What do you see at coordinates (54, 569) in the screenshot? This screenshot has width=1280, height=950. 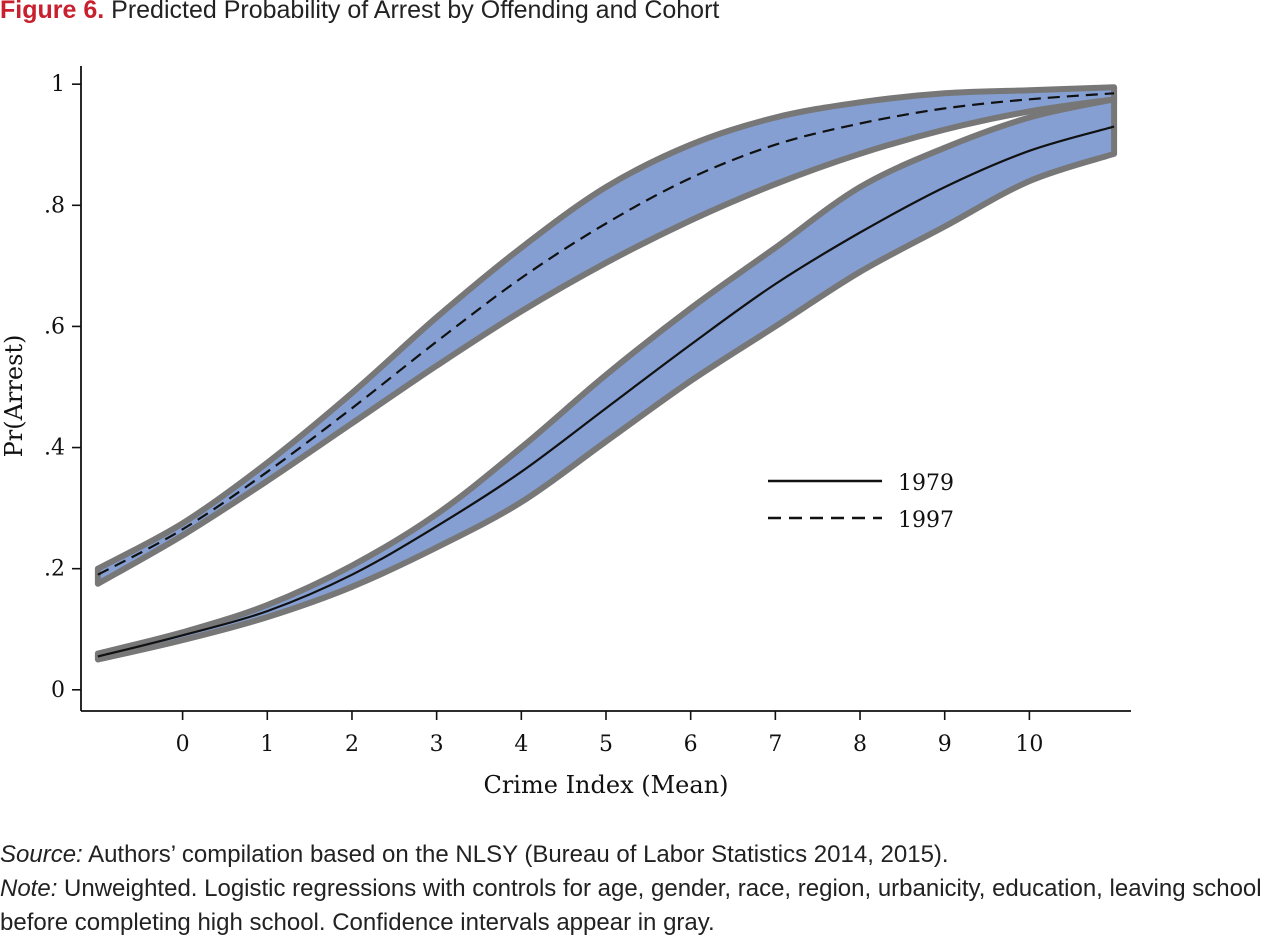 I see `y-tick-label: .2` at bounding box center [54, 569].